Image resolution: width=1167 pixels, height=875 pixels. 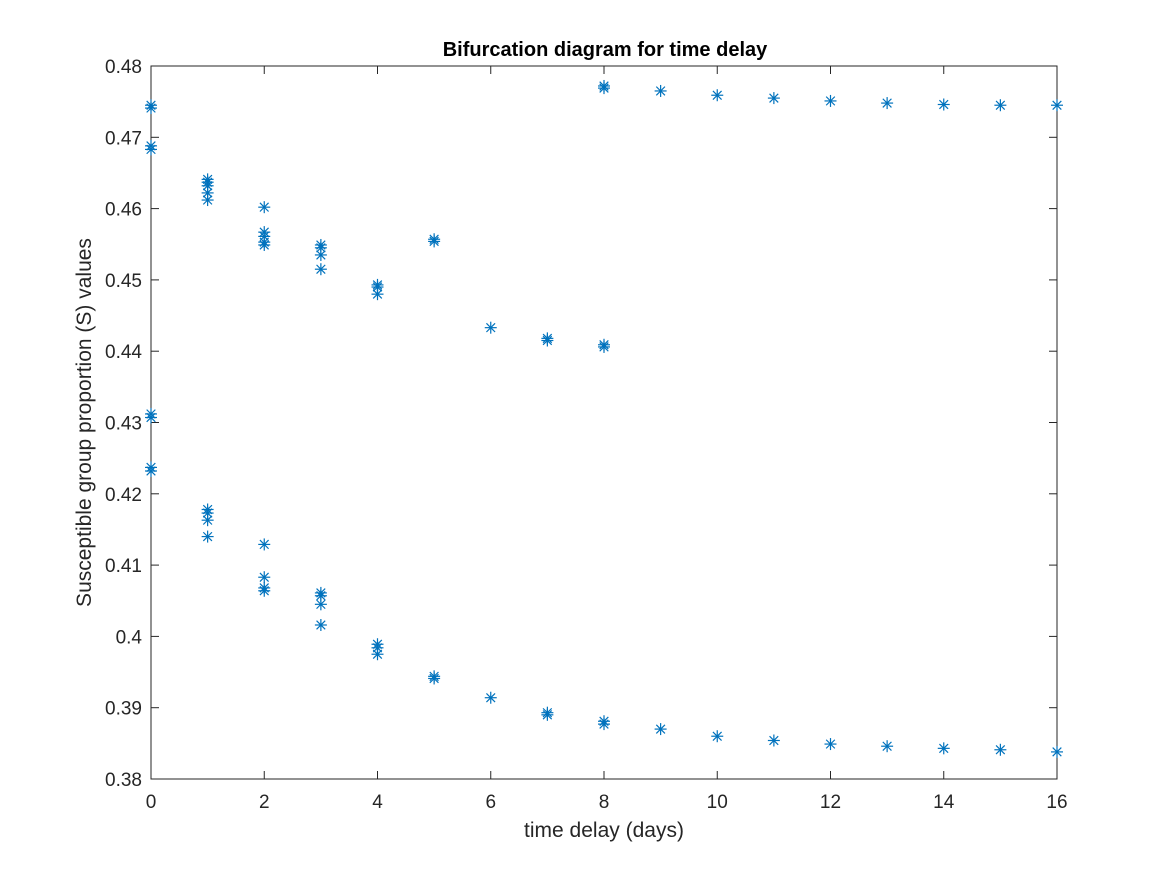 What do you see at coordinates (123, 281) in the screenshot?
I see `y-tick-label: 0.45` at bounding box center [123, 281].